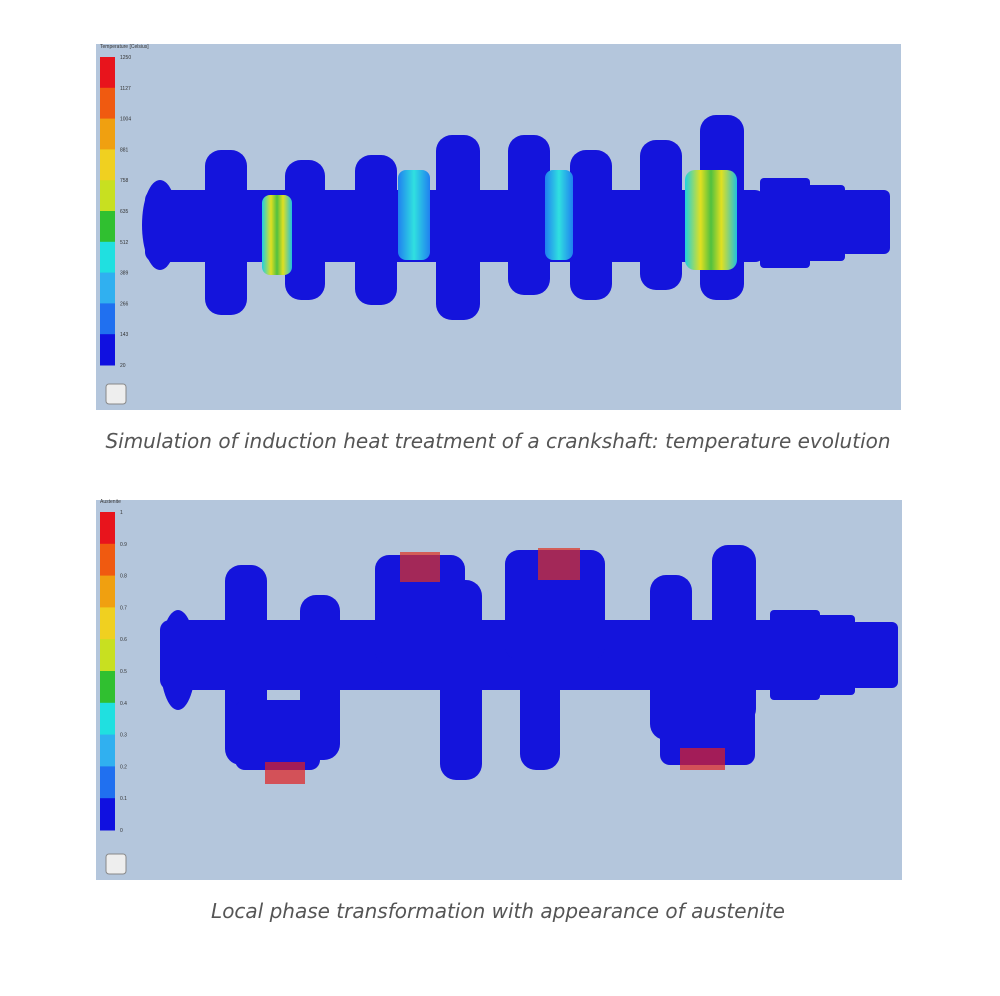 Image resolution: width=1000 pixels, height=996 pixels. What do you see at coordinates (124, 304) in the screenshot?
I see `legend-label: 266` at bounding box center [124, 304].